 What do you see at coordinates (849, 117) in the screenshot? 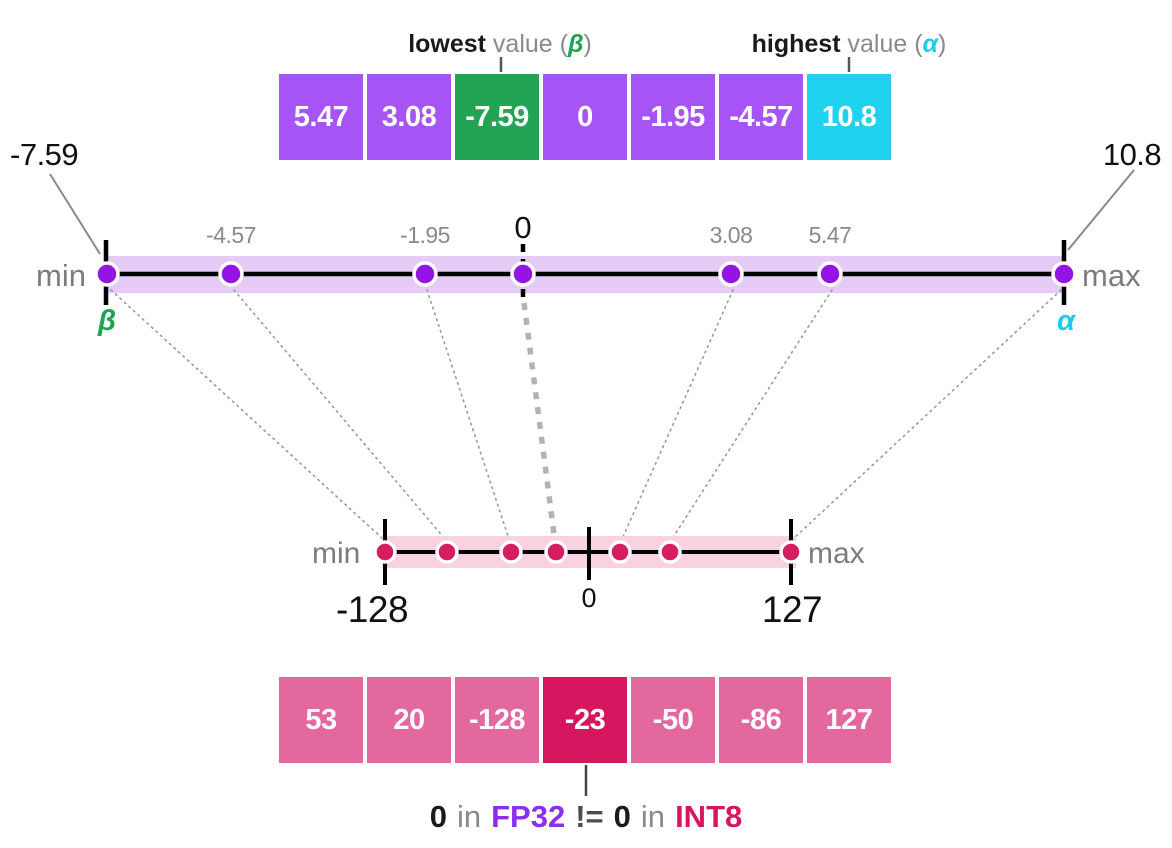
I see `fp32-cell-highest: 10.8` at bounding box center [849, 117].